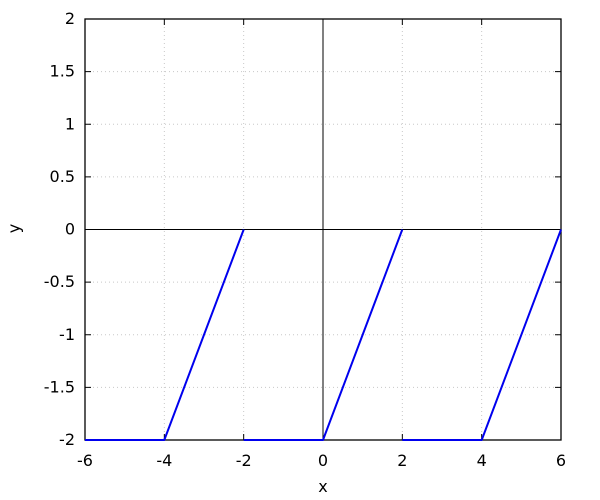  Describe the element at coordinates (67, 439) in the screenshot. I see `y-tick-label: -2` at that location.